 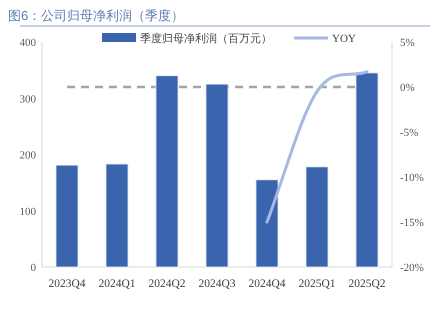 What do you see at coordinates (28, 43) in the screenshot?
I see `y-tick-label: 400` at bounding box center [28, 43].